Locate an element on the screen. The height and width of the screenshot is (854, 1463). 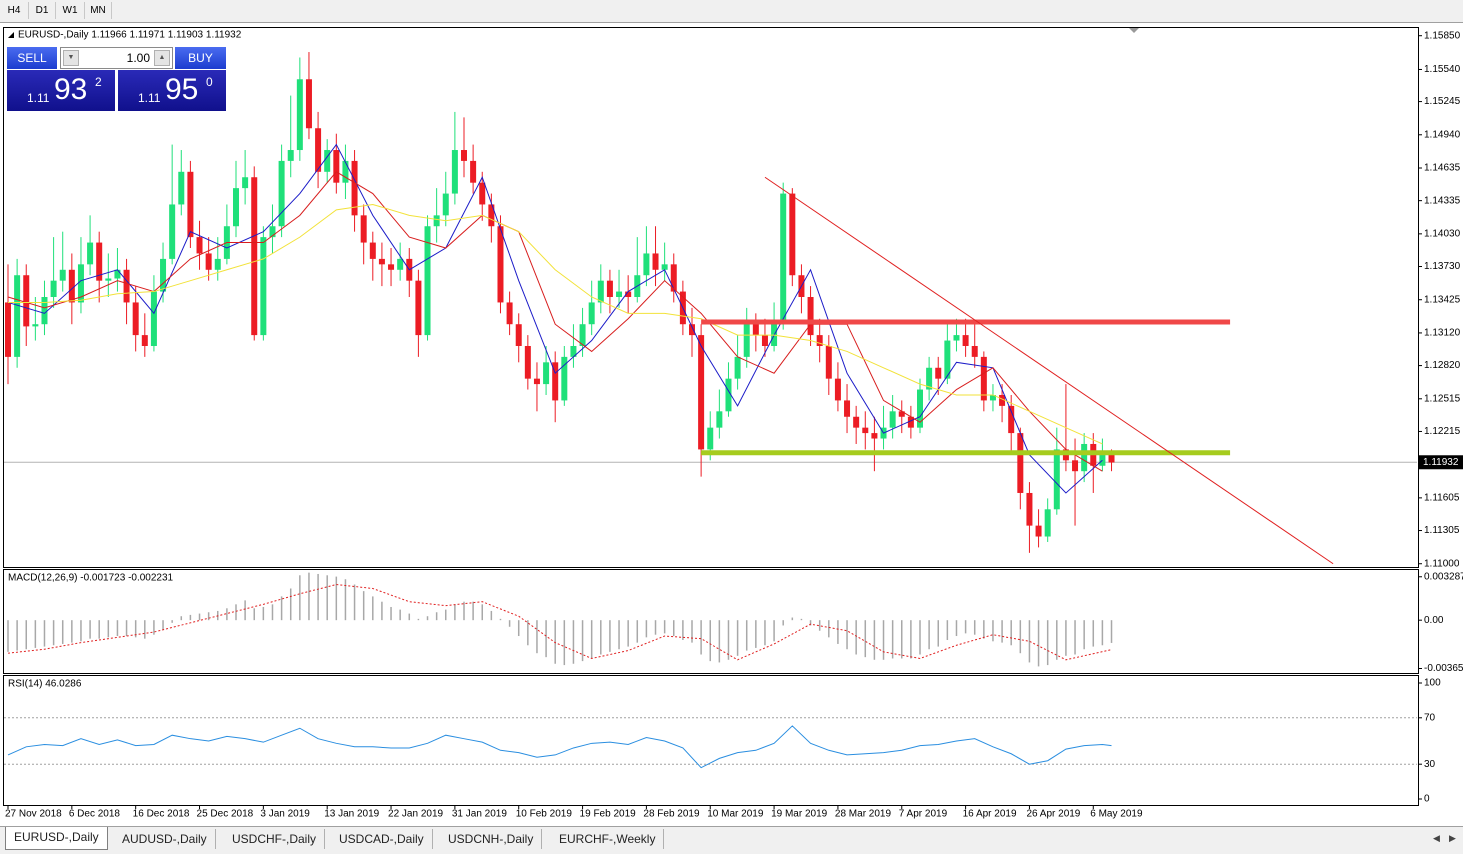
buy-button: BUY is located at coordinates (200, 58).